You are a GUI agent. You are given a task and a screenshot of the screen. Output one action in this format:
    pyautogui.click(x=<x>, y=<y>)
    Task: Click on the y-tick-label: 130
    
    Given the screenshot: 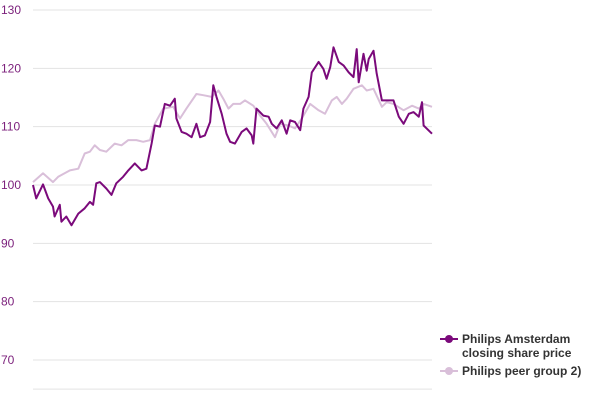 What is the action you would take?
    pyautogui.click(x=11, y=10)
    